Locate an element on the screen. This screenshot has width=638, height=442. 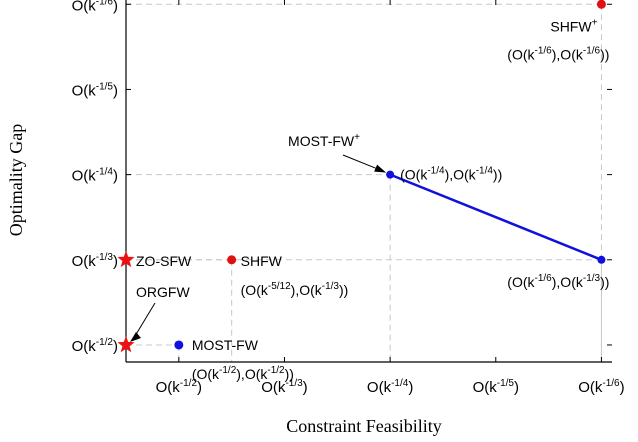
most-fw-label: MOST-FW is located at coordinates (225, 345).